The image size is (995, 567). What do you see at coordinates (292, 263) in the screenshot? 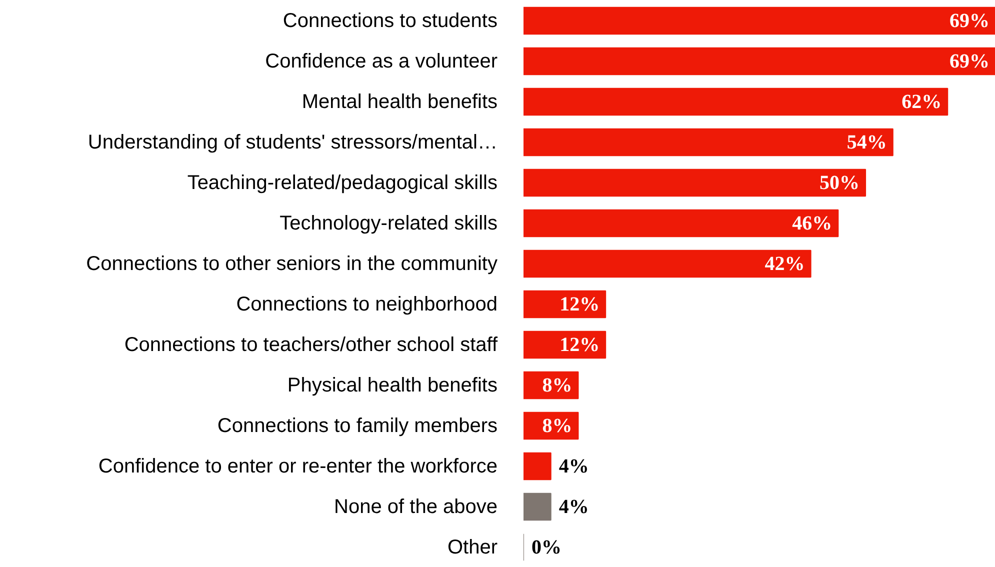
I see `y-tick-label: Connections to other seniors in the community` at bounding box center [292, 263].